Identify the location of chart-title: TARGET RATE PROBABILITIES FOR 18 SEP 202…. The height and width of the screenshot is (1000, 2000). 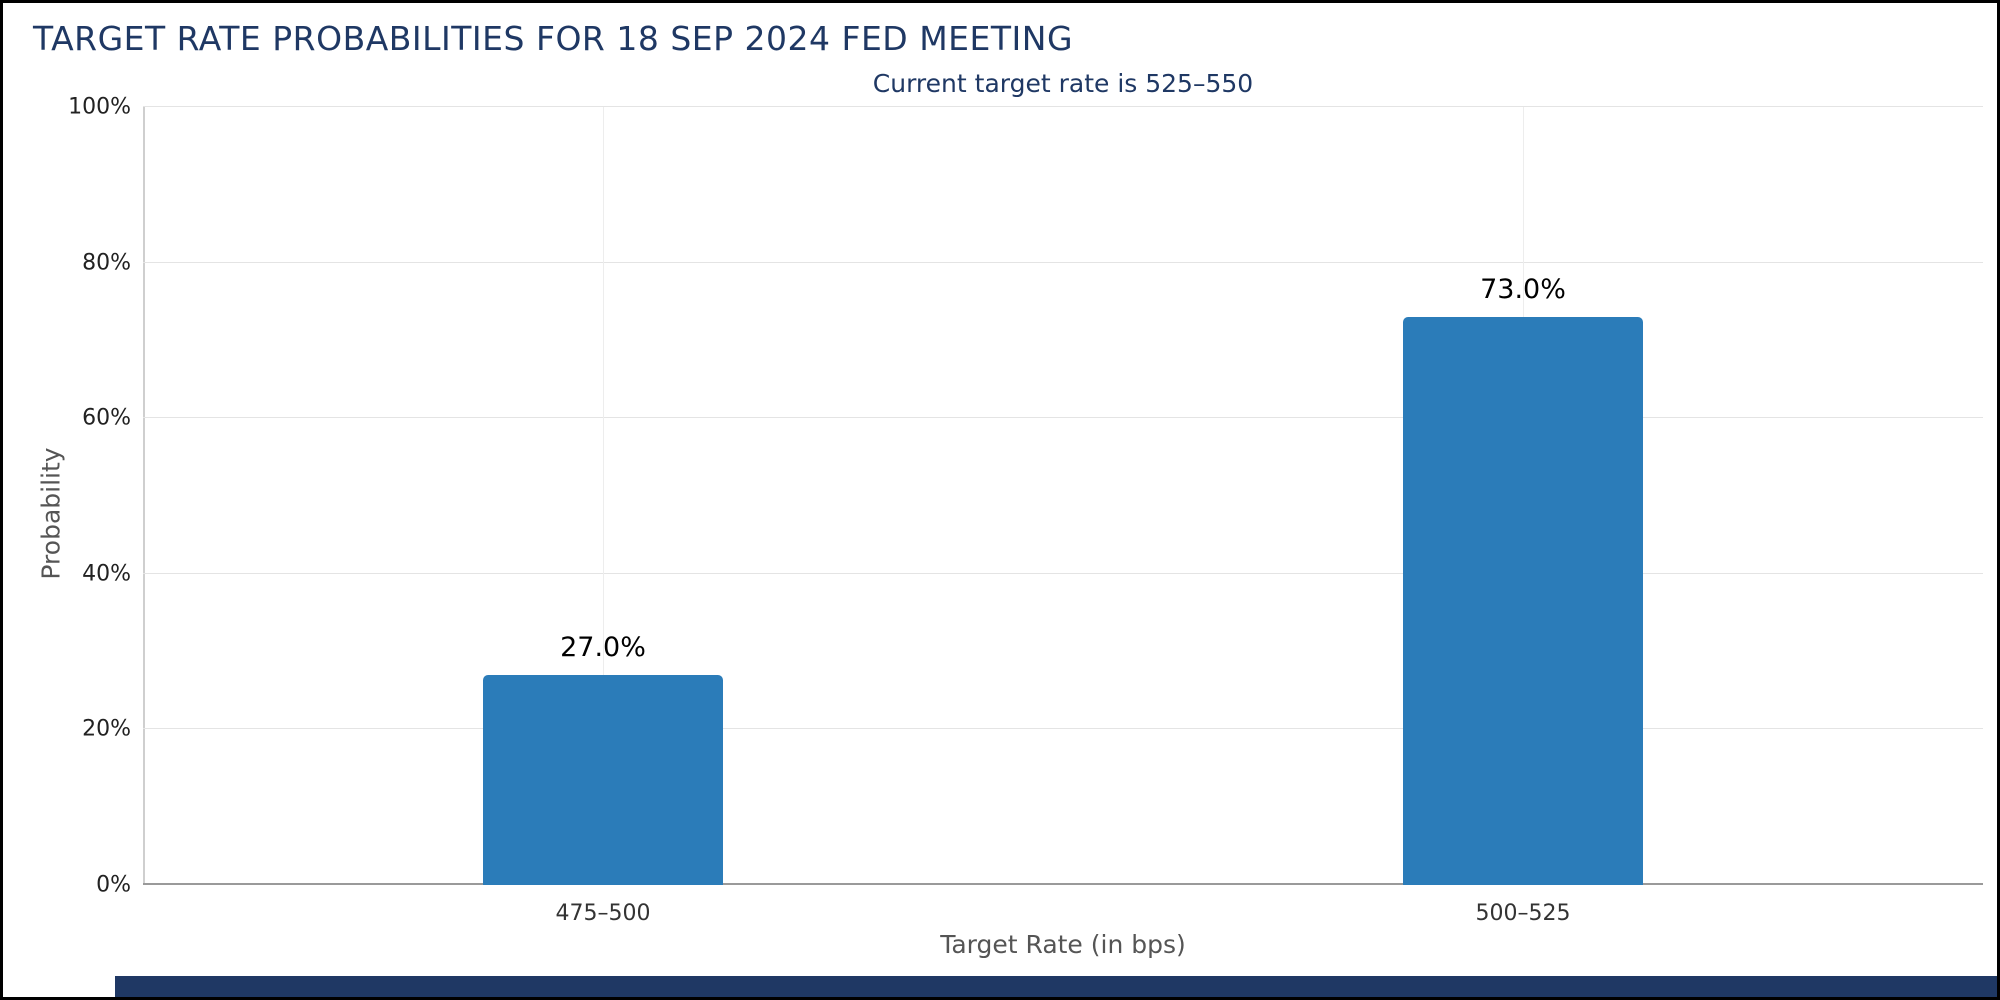
(553, 38).